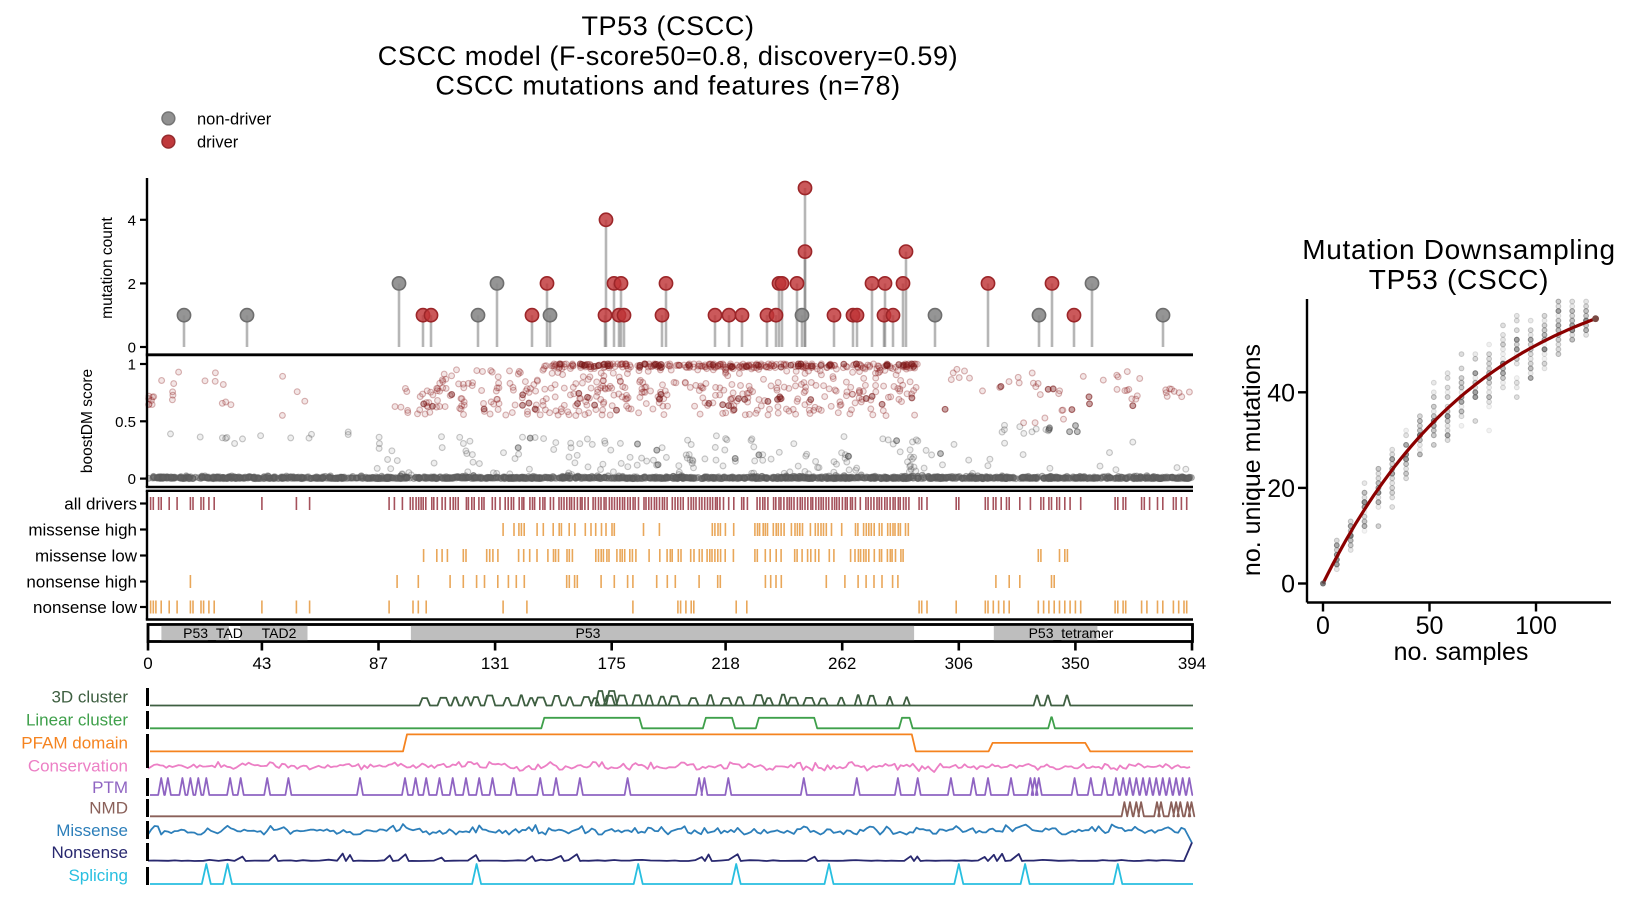 The height and width of the screenshot is (910, 1632). What do you see at coordinates (1461, 652) in the screenshot?
I see `svg-text: no. samples` at bounding box center [1461, 652].